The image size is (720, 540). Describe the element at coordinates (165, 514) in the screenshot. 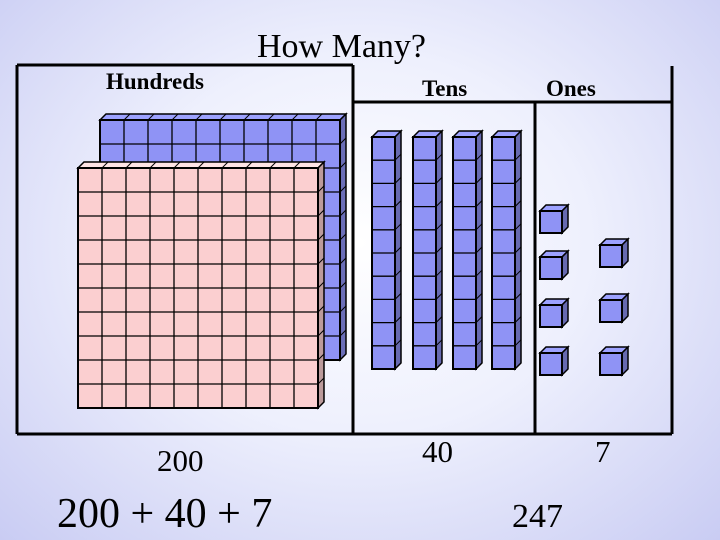

I see `expanded-form: 200 + 40 + 7` at that location.